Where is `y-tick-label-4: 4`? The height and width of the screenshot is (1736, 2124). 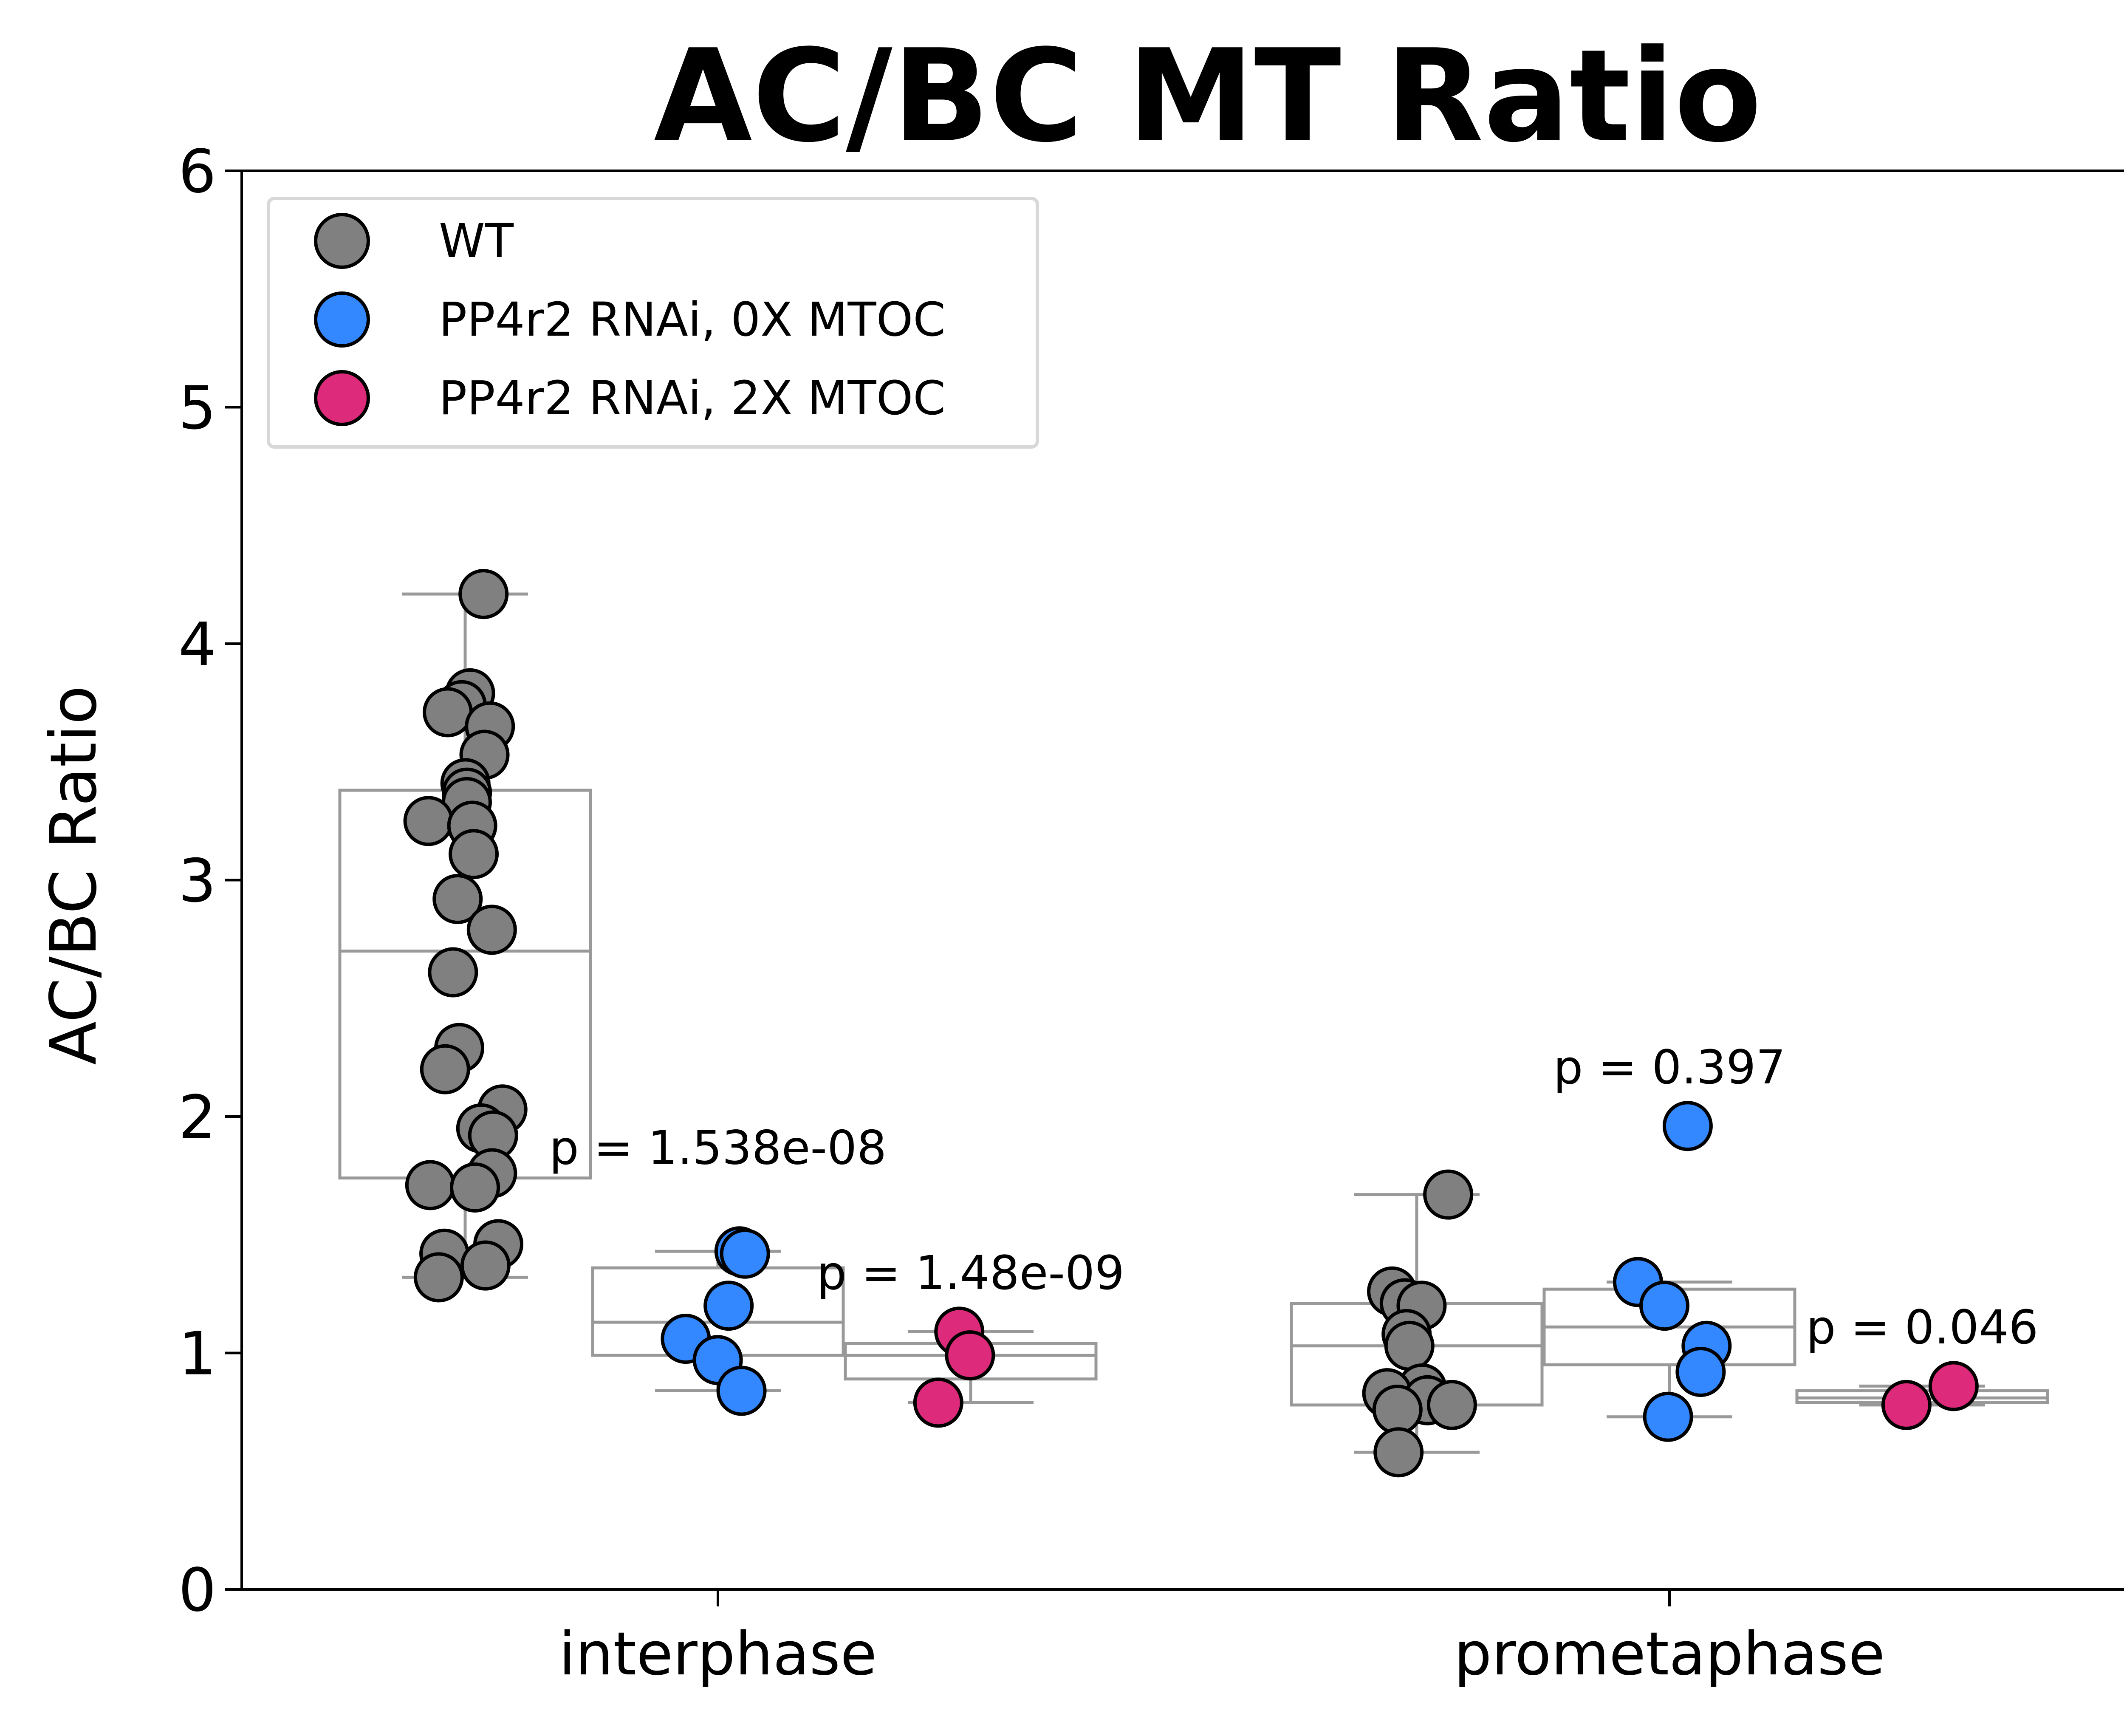
y-tick-label-4: 4 is located at coordinates (197, 645).